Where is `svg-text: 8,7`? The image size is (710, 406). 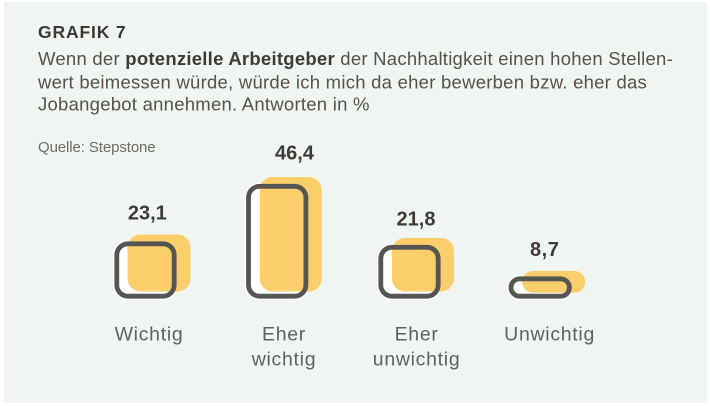
svg-text: 8,7 is located at coordinates (544, 250).